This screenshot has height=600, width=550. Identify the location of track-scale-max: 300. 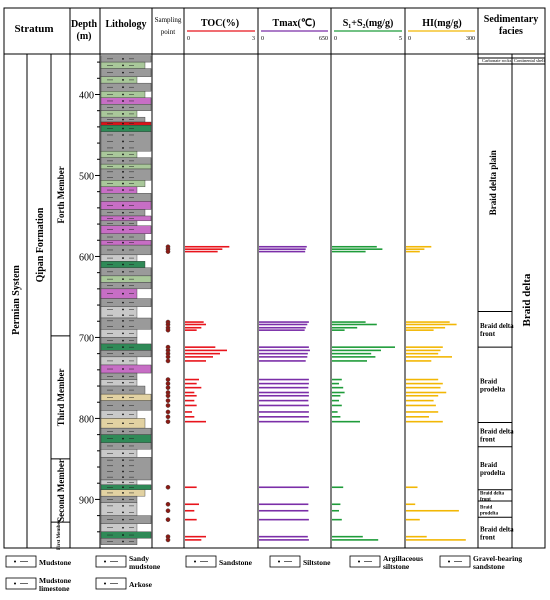
(470, 39).